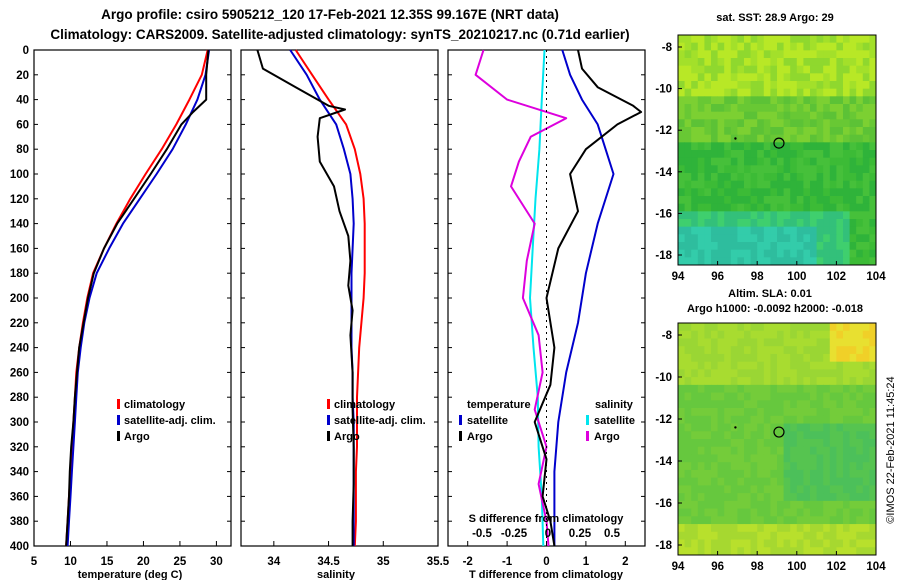 This screenshot has width=900, height=580. I want to click on map-x-tick-label: 102, so click(836, 277).